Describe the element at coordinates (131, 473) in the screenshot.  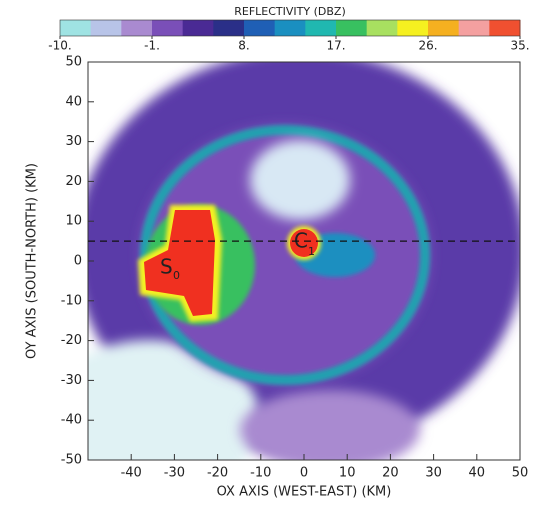
I see `x-tick-label: -40` at that location.